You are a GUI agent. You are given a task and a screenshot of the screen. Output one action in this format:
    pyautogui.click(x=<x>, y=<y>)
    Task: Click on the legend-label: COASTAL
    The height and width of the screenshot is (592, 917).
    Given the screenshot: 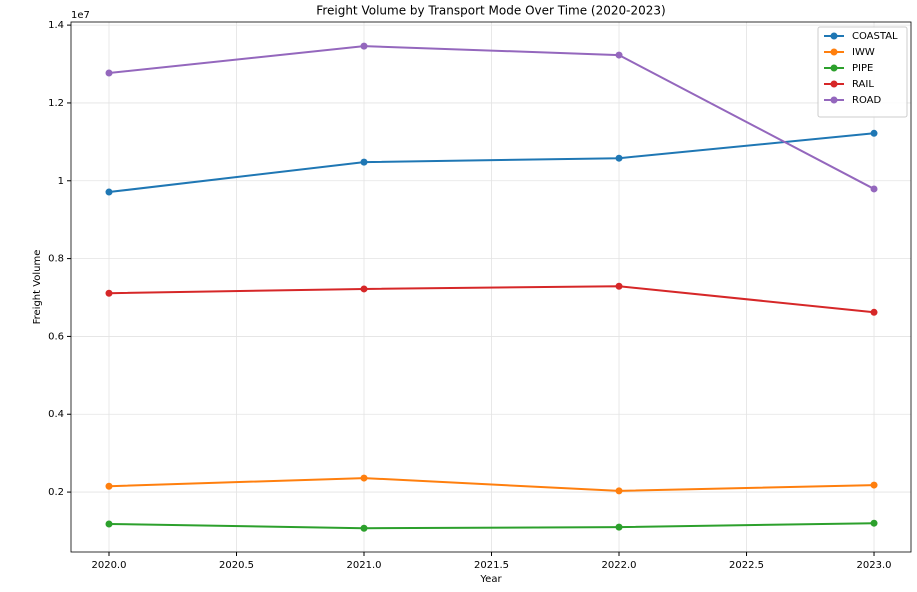 What is the action you would take?
    pyautogui.click(x=875, y=36)
    